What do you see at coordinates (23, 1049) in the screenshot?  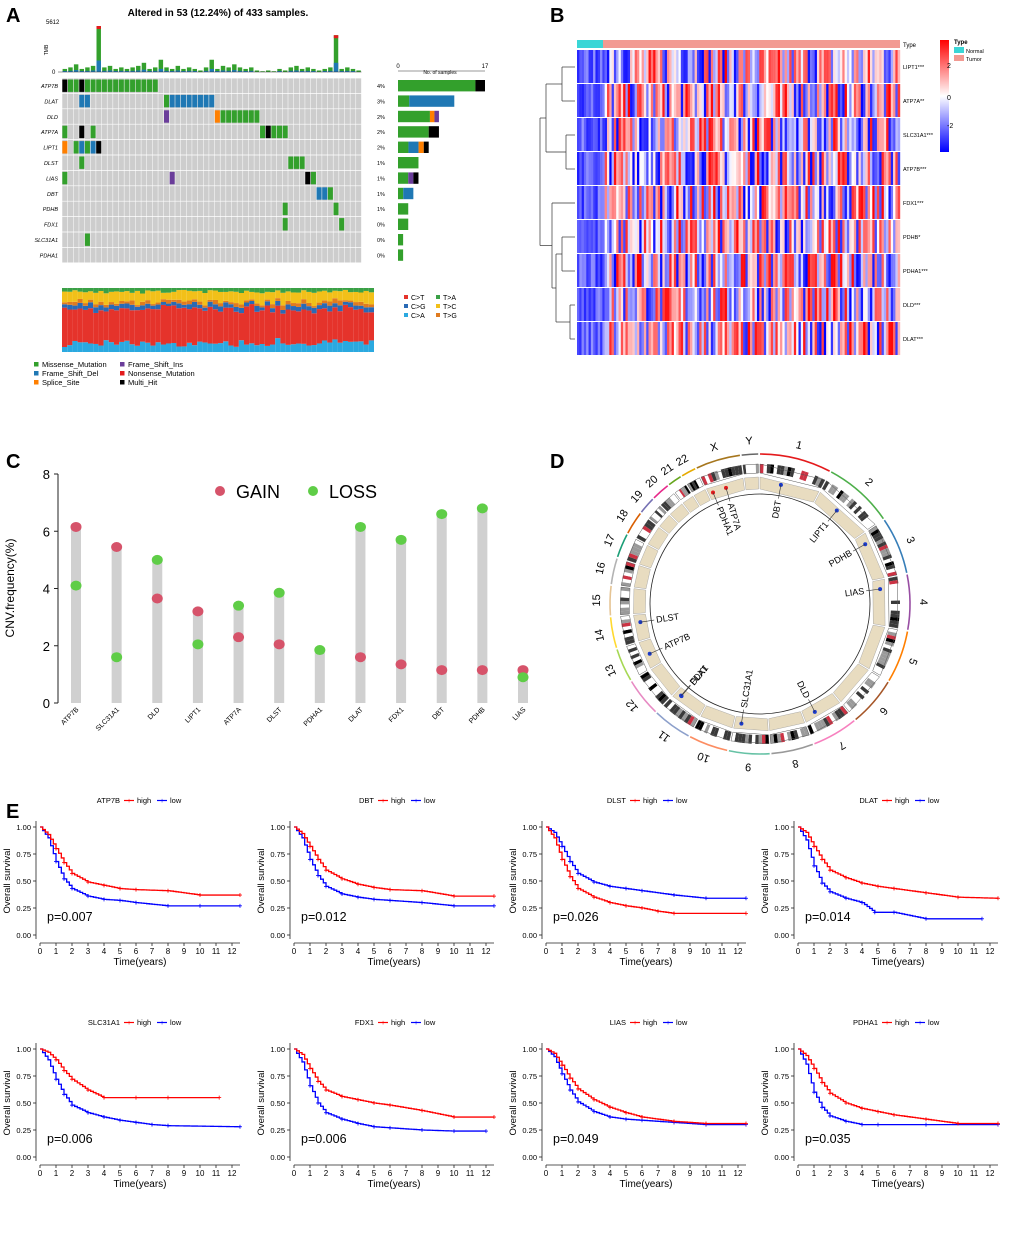 I see `km-y-tick-label: 1.00` at bounding box center [23, 1049].